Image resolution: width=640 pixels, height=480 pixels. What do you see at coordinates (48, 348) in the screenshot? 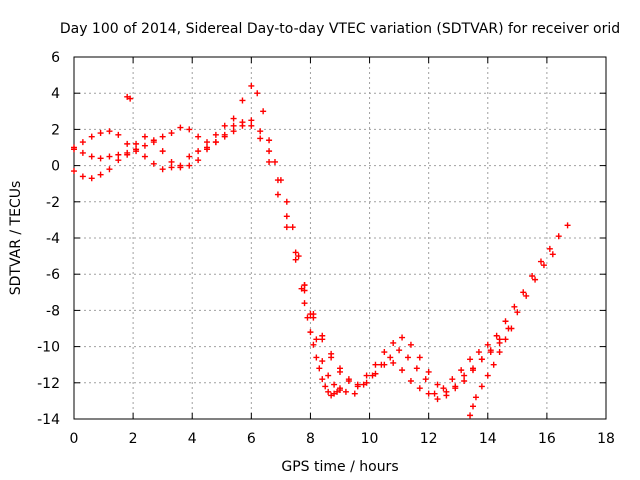
I see `y-tick-label: -10` at bounding box center [48, 348].